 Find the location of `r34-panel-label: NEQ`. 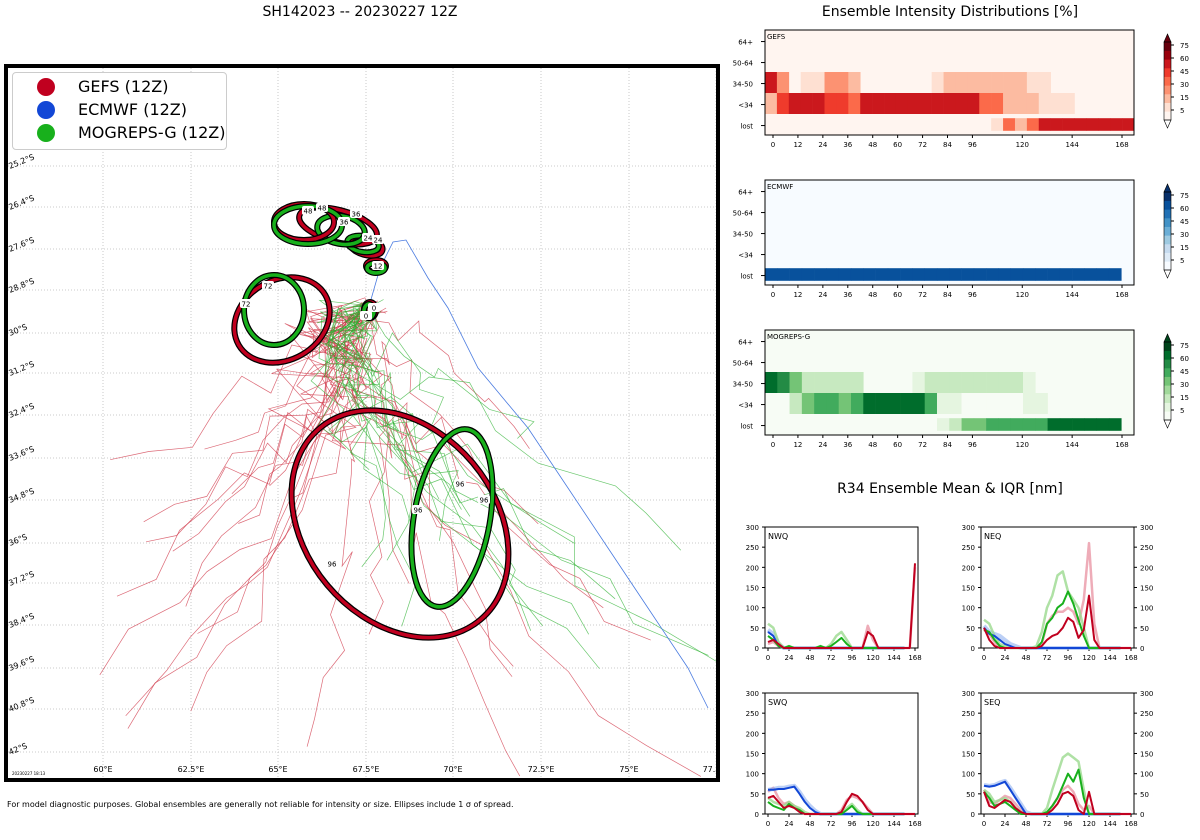

r34-panel-label: NEQ is located at coordinates (992, 536).